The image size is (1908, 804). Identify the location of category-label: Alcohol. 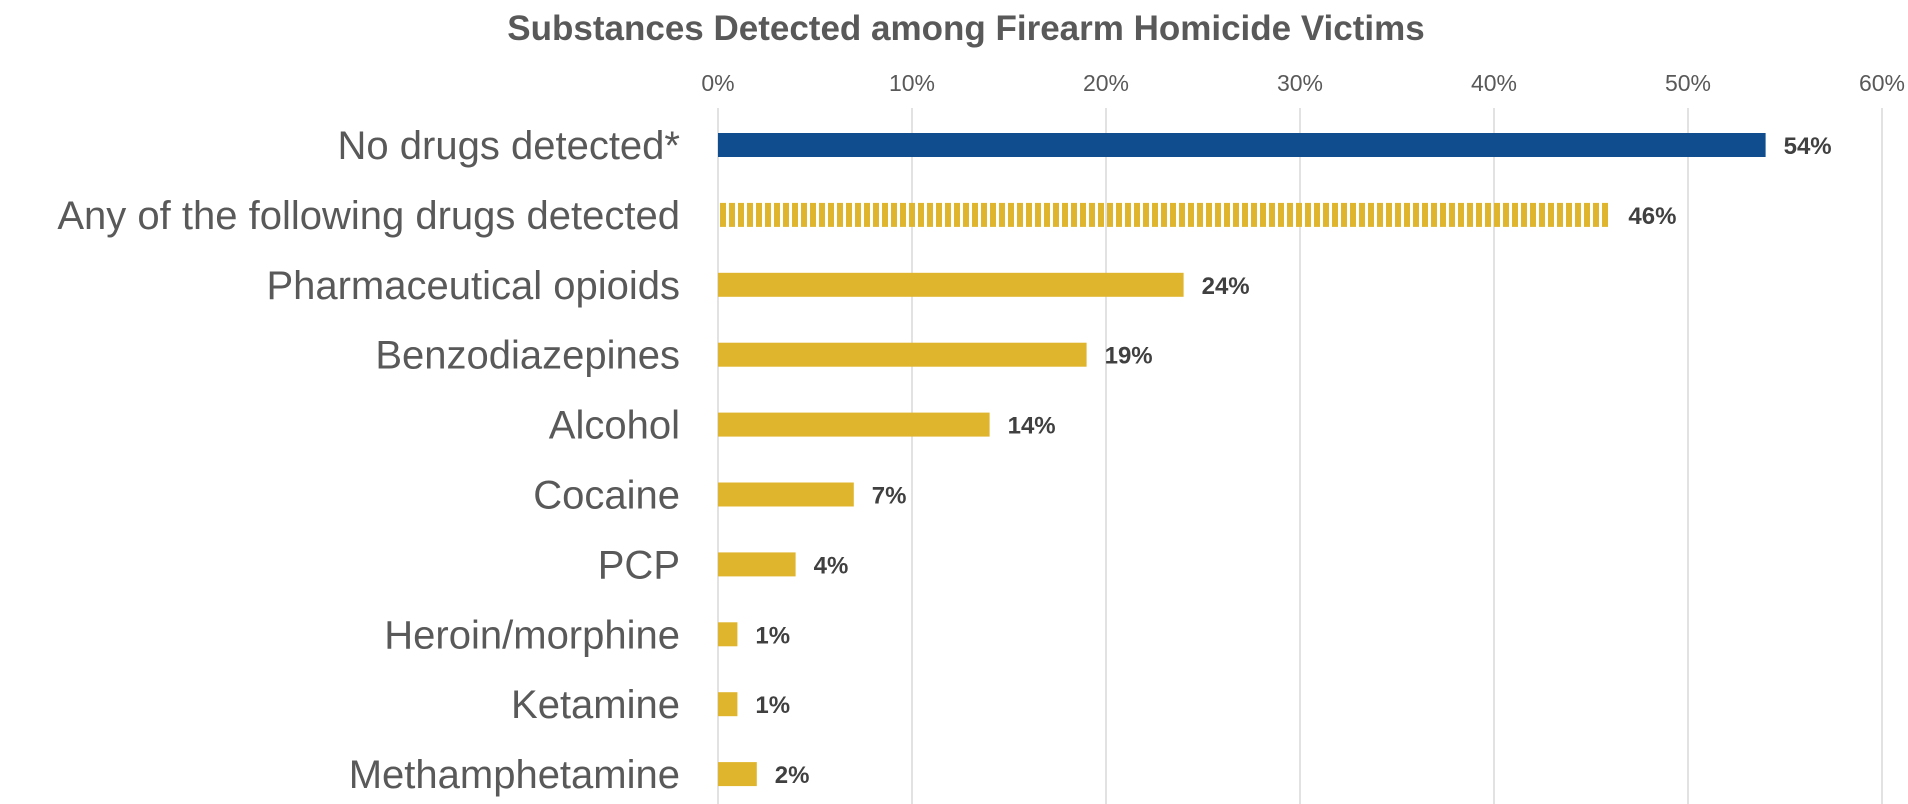
(614, 426).